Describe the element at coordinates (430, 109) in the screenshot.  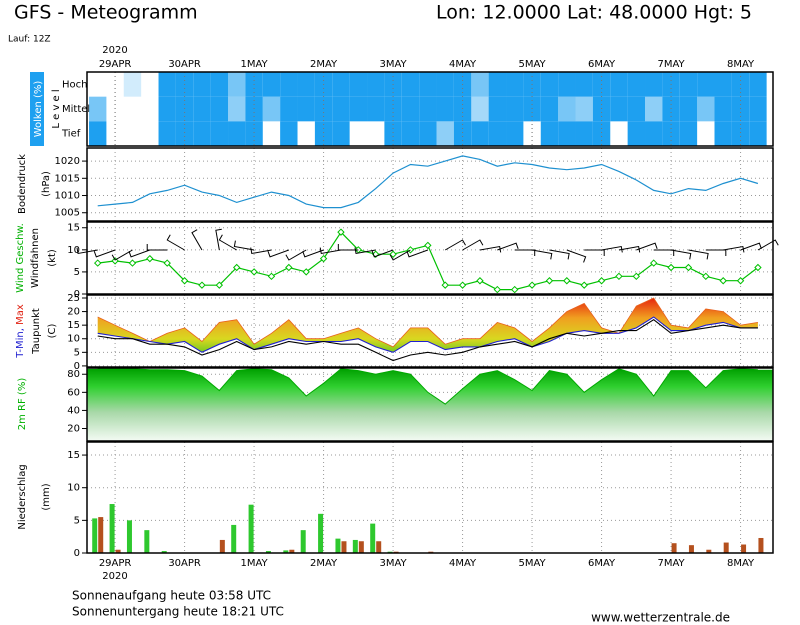
I see `panel-frame` at that location.